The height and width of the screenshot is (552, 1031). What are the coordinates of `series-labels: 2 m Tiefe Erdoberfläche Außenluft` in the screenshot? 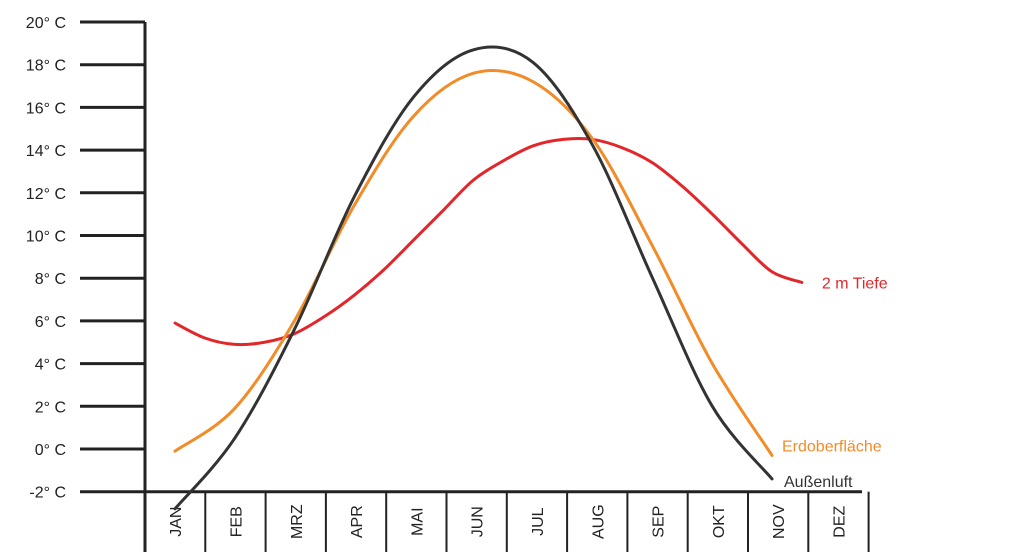 It's located at (835, 382).